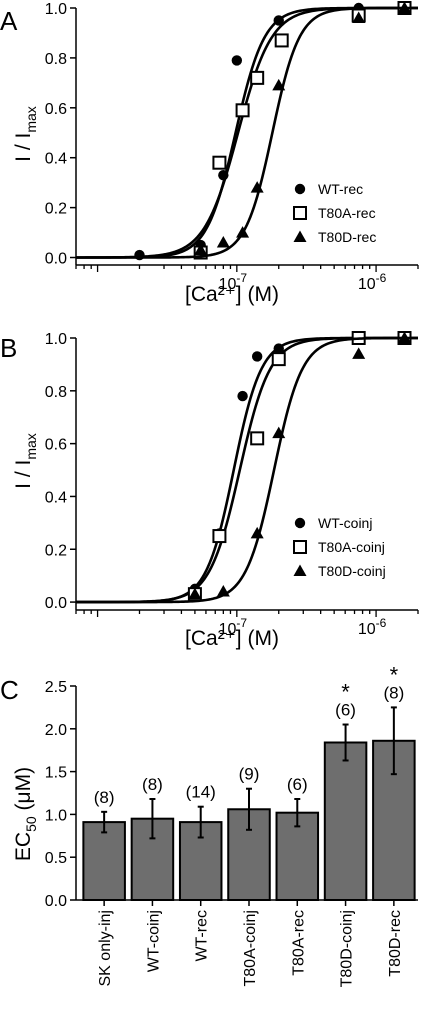 The height and width of the screenshot is (1010, 433). Describe the element at coordinates (9, 690) in the screenshot. I see `panel-c-letter: C` at that location.